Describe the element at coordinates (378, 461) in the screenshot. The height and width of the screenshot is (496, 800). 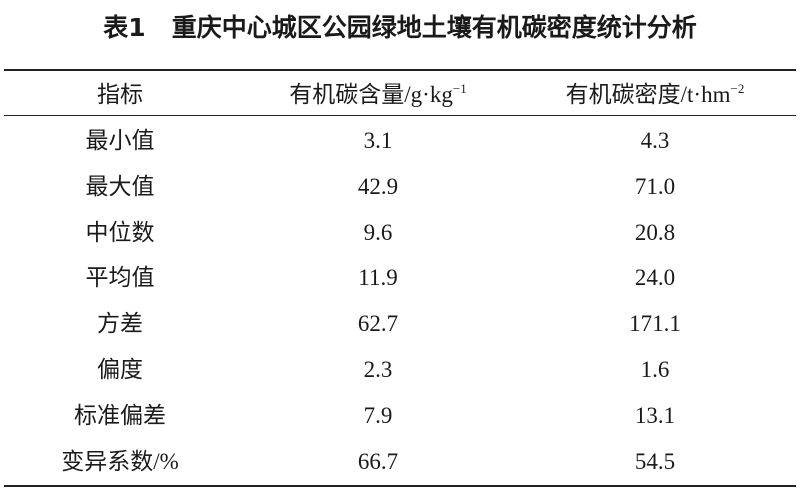
I see `table-cell: 66.7` at that location.